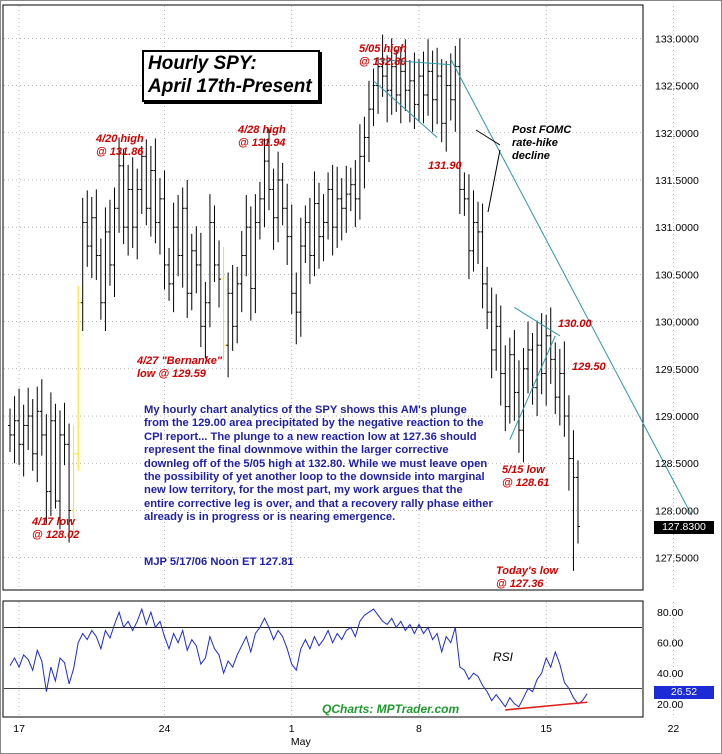 Image resolution: width=722 pixels, height=754 pixels. I want to click on chart-title-line-1: Hourly SPY:, so click(202, 63).